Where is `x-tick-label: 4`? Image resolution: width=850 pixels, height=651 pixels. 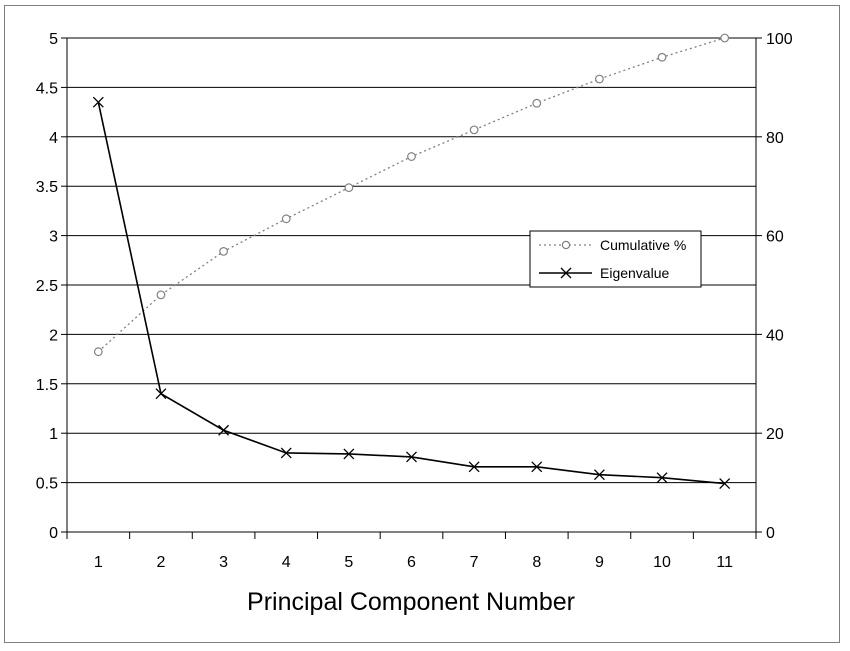 x-tick-label: 4 is located at coordinates (286, 562).